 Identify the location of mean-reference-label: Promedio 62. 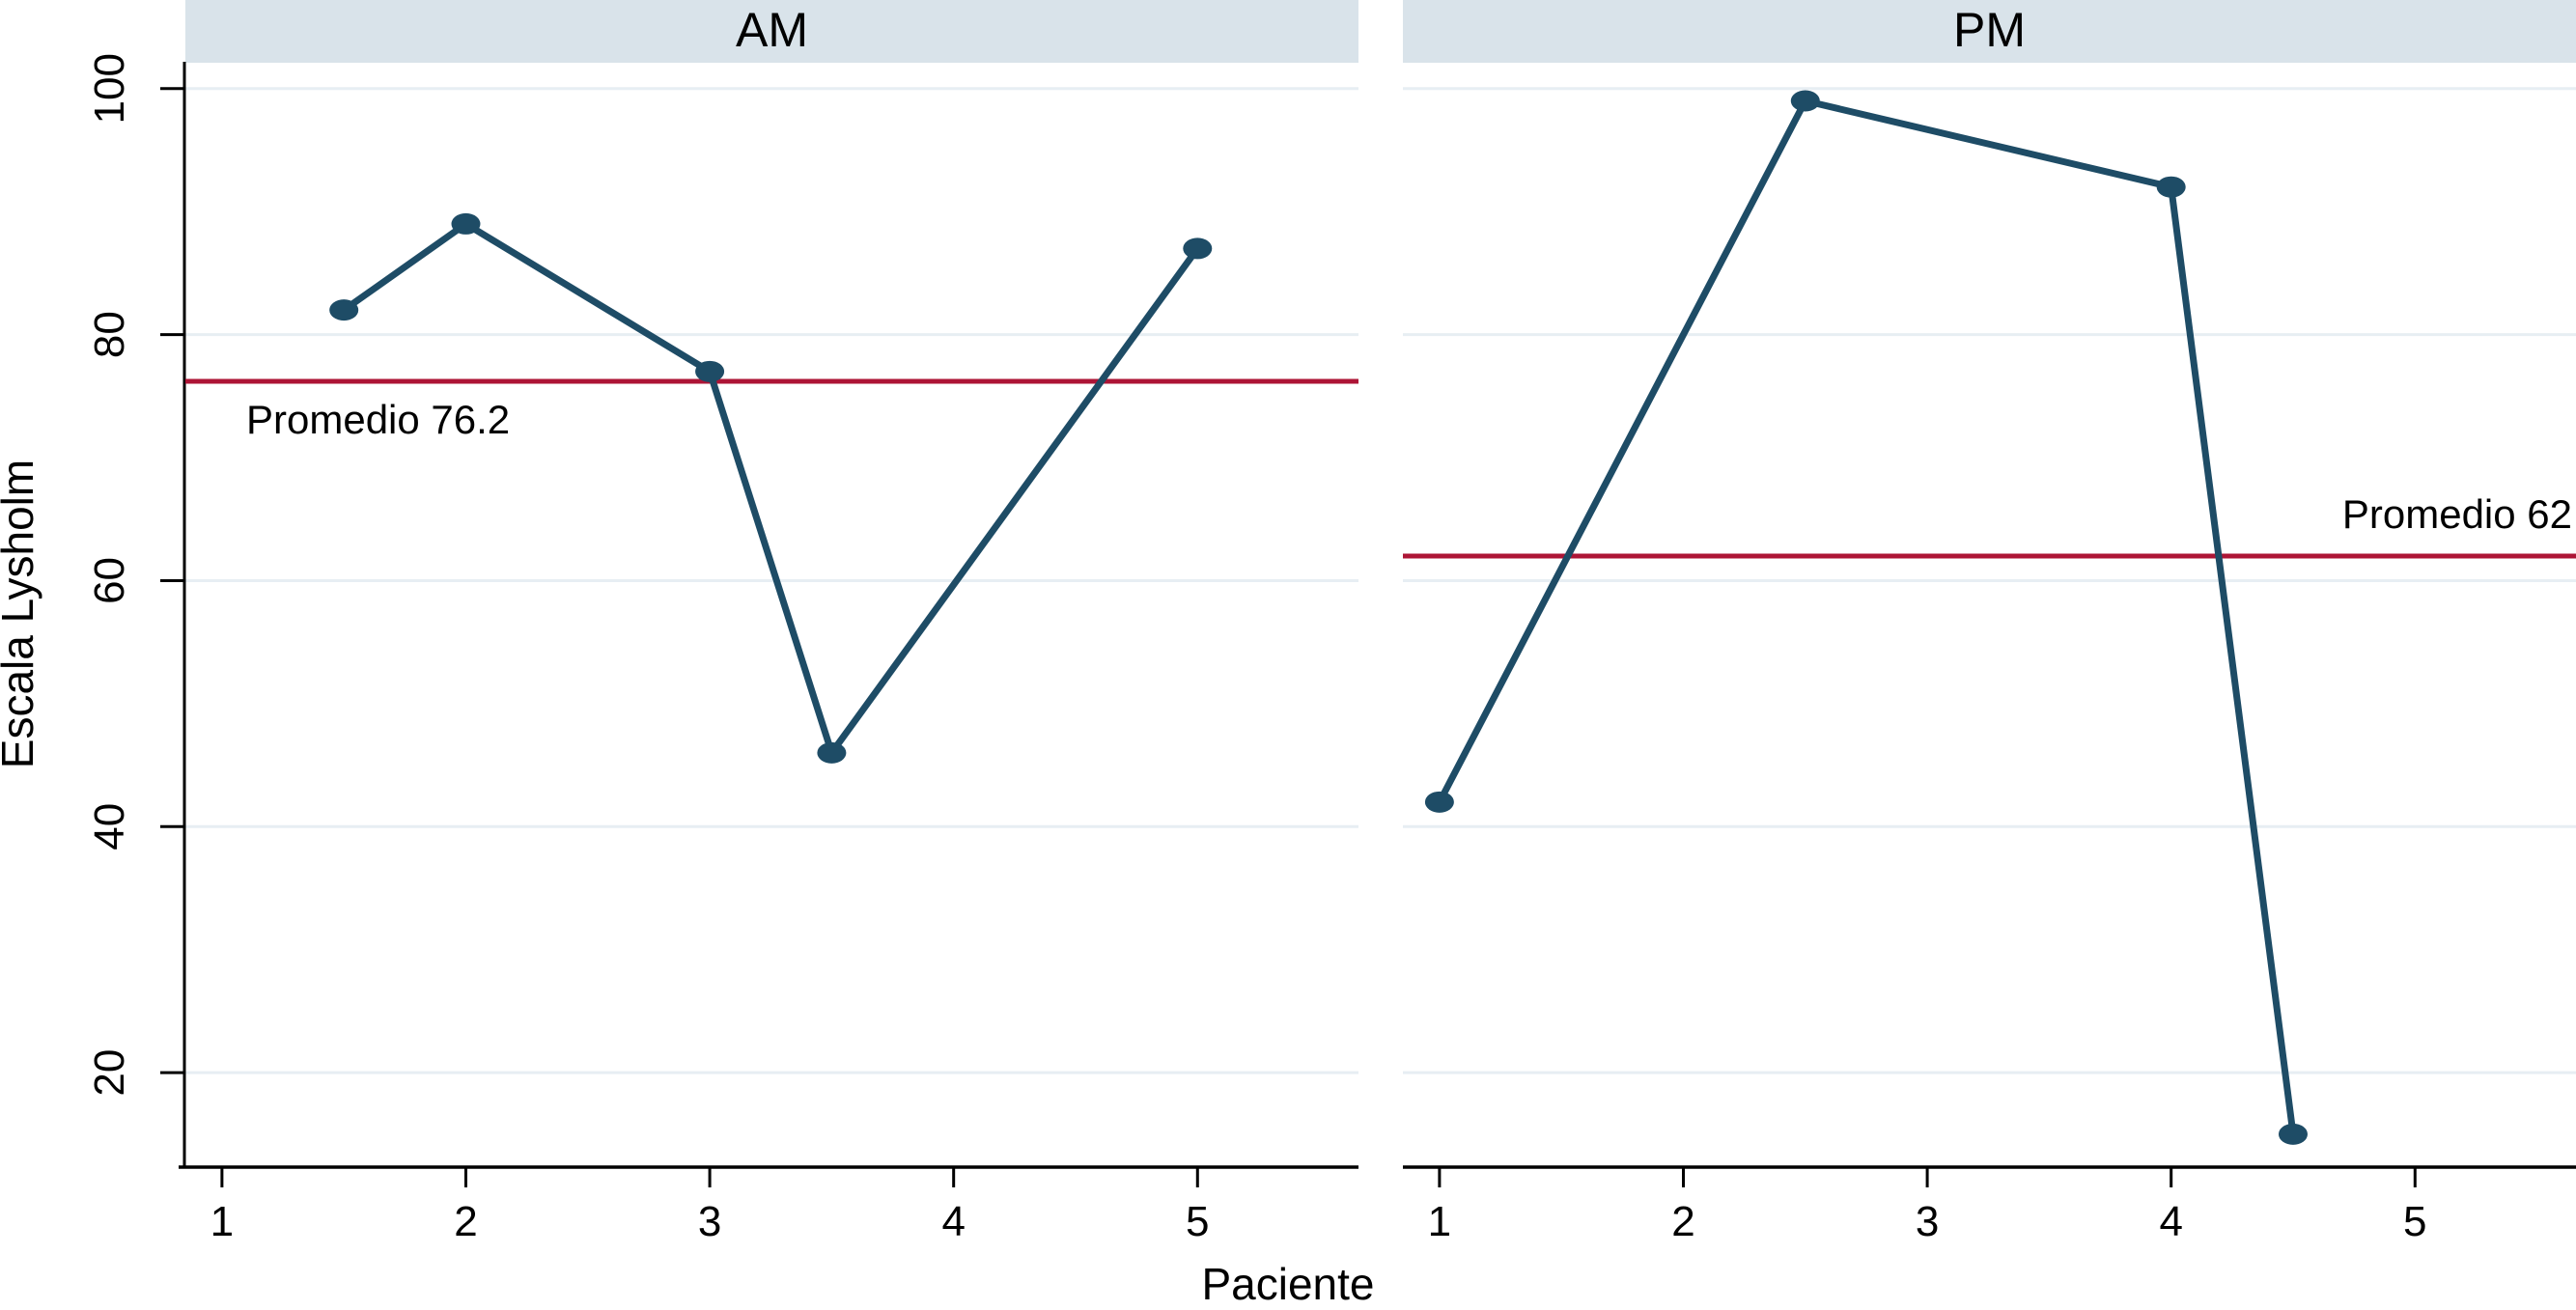
(2457, 514).